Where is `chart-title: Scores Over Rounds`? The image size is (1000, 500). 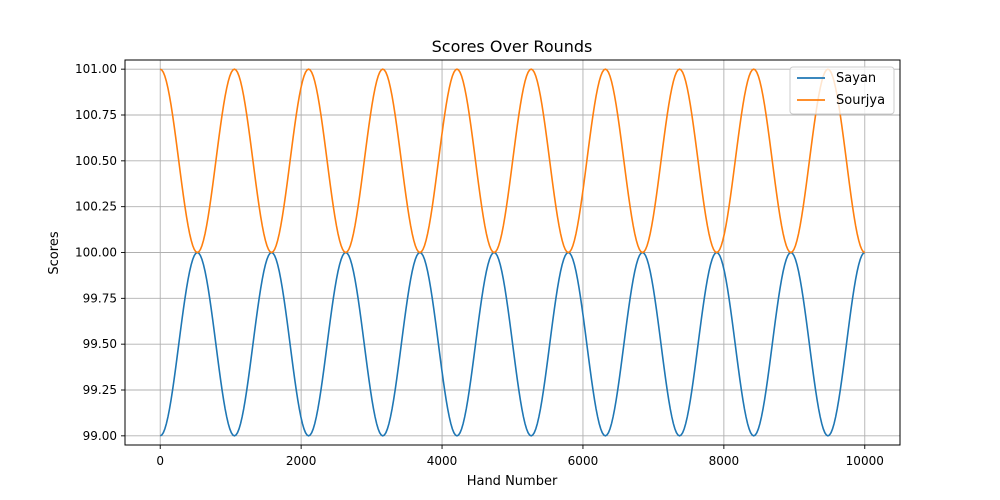 chart-title: Scores Over Rounds is located at coordinates (512, 46).